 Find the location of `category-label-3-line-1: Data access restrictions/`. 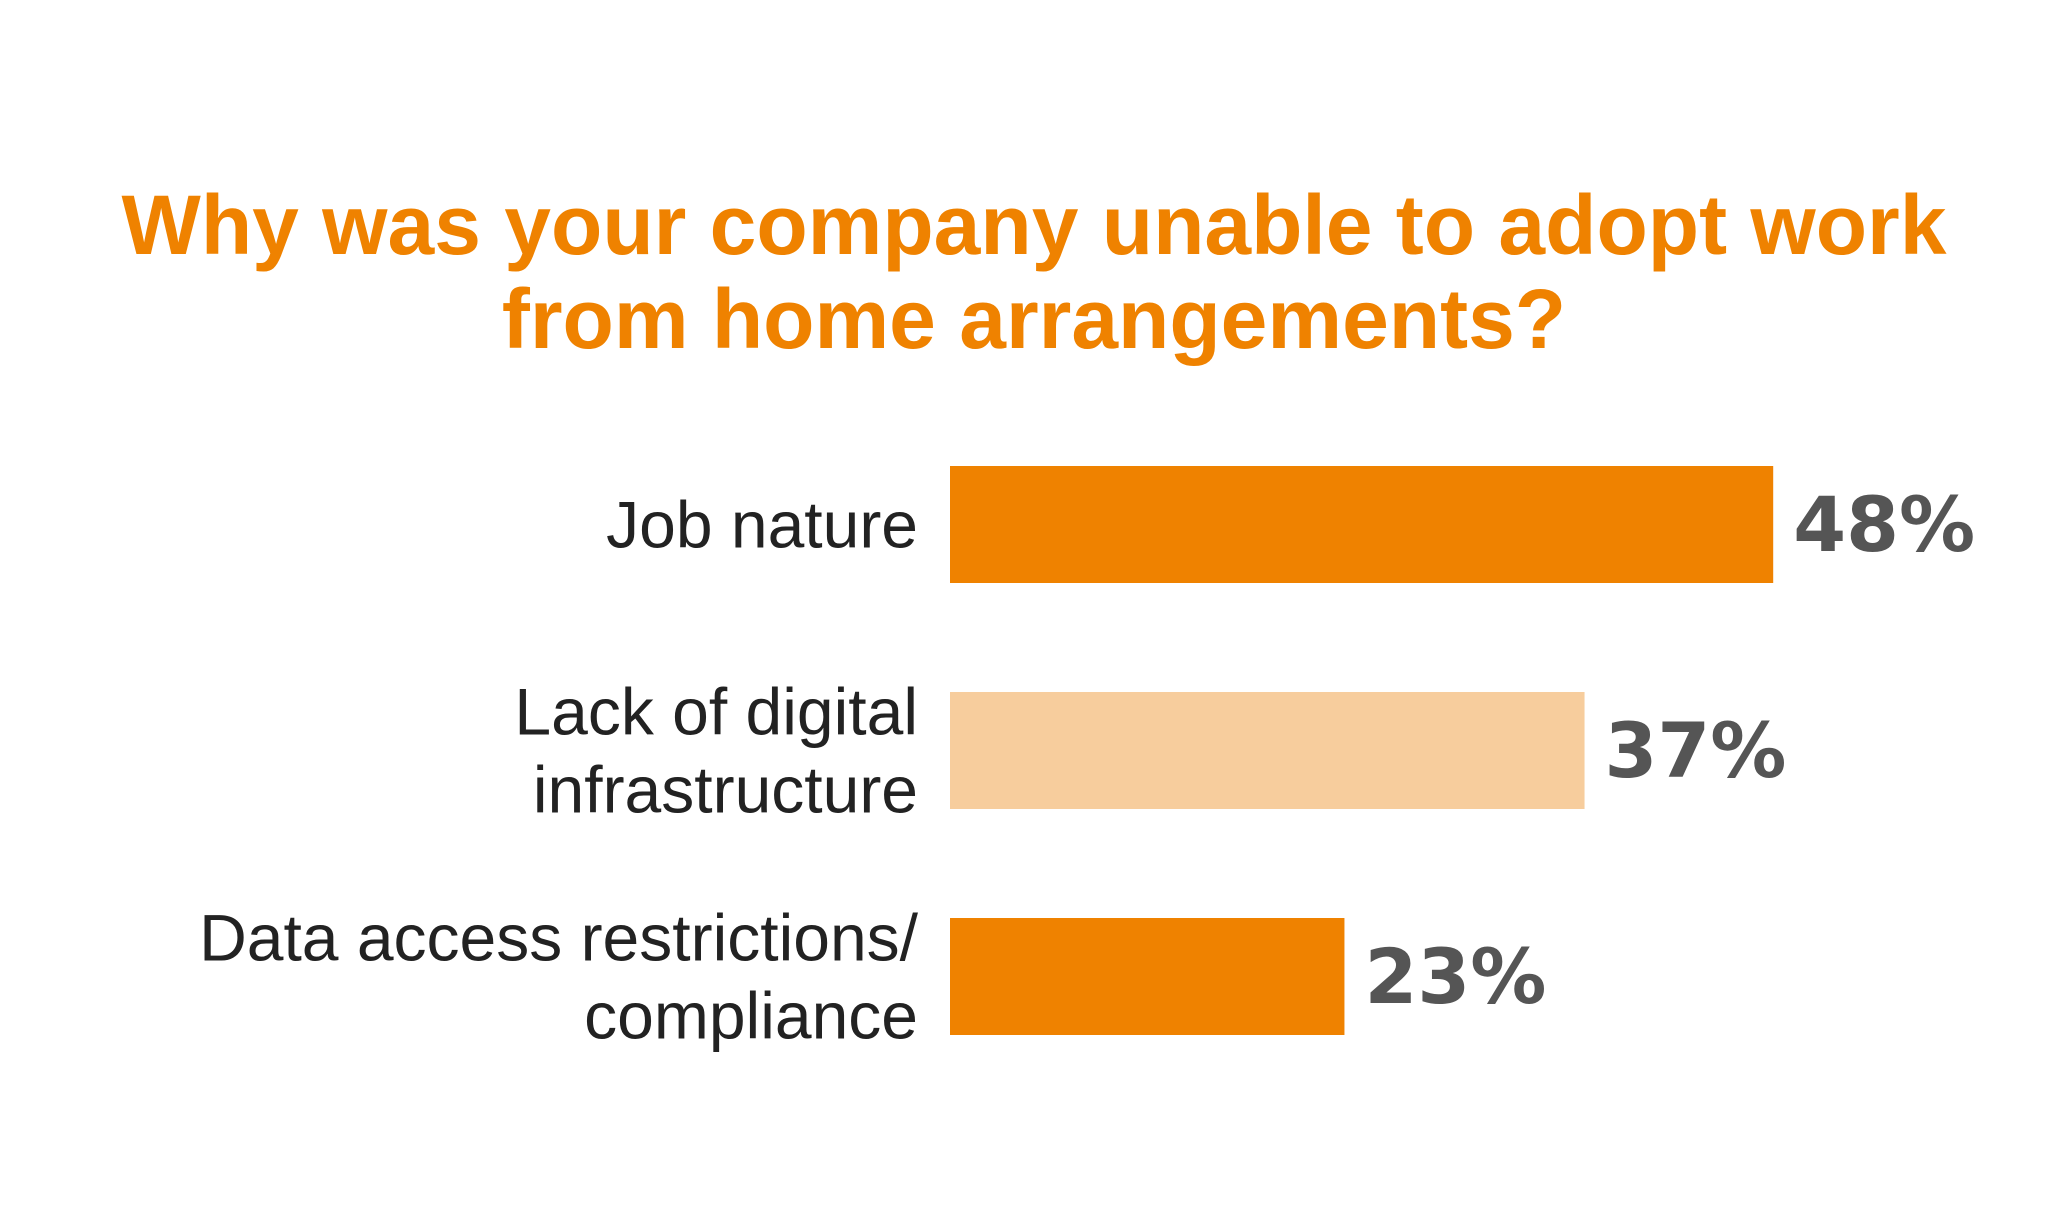

category-label-3-line-1: Data access restrictions/ is located at coordinates (559, 938).